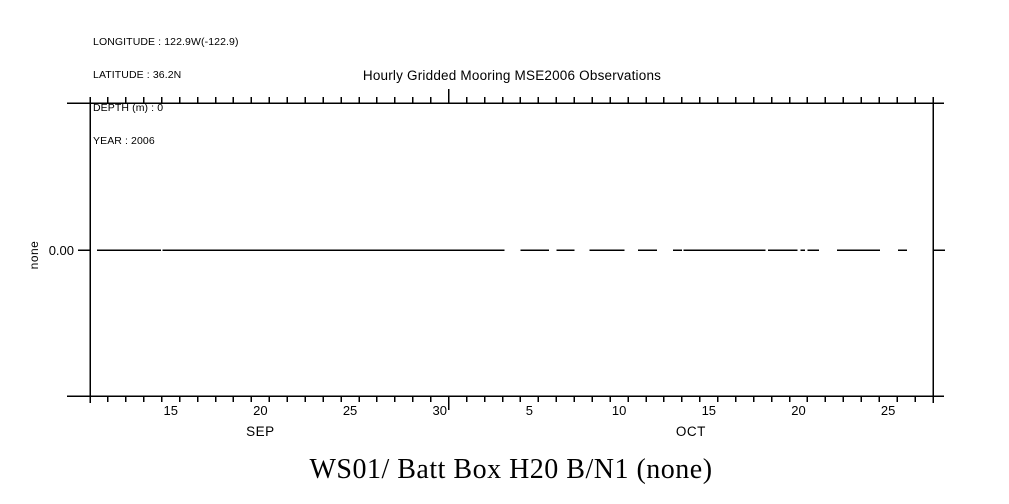 The height and width of the screenshot is (504, 1009). I want to click on month-label: SEP, so click(260, 431).